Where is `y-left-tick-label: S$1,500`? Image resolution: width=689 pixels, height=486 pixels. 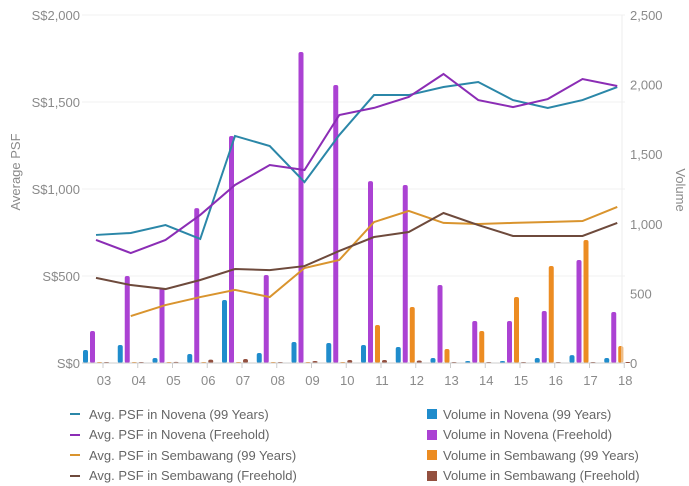 y-left-tick-label: S$1,500 is located at coordinates (56, 102).